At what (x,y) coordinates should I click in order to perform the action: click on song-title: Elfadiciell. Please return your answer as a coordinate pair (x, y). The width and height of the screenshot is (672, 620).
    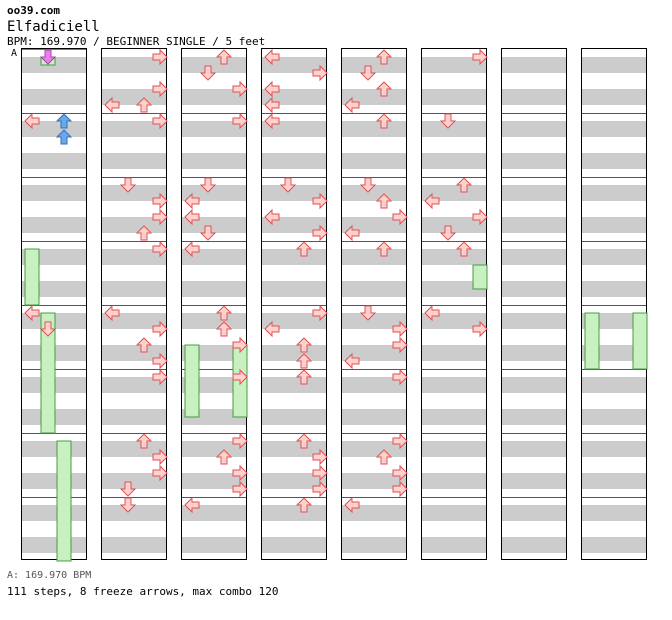
    Looking at the image, I should click on (53, 27).